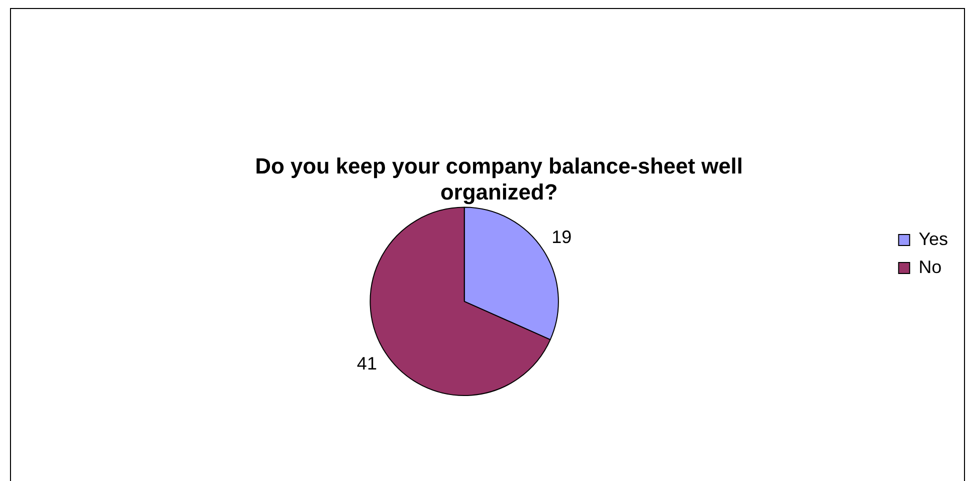  Describe the element at coordinates (366, 364) in the screenshot. I see `data-label: 41` at that location.